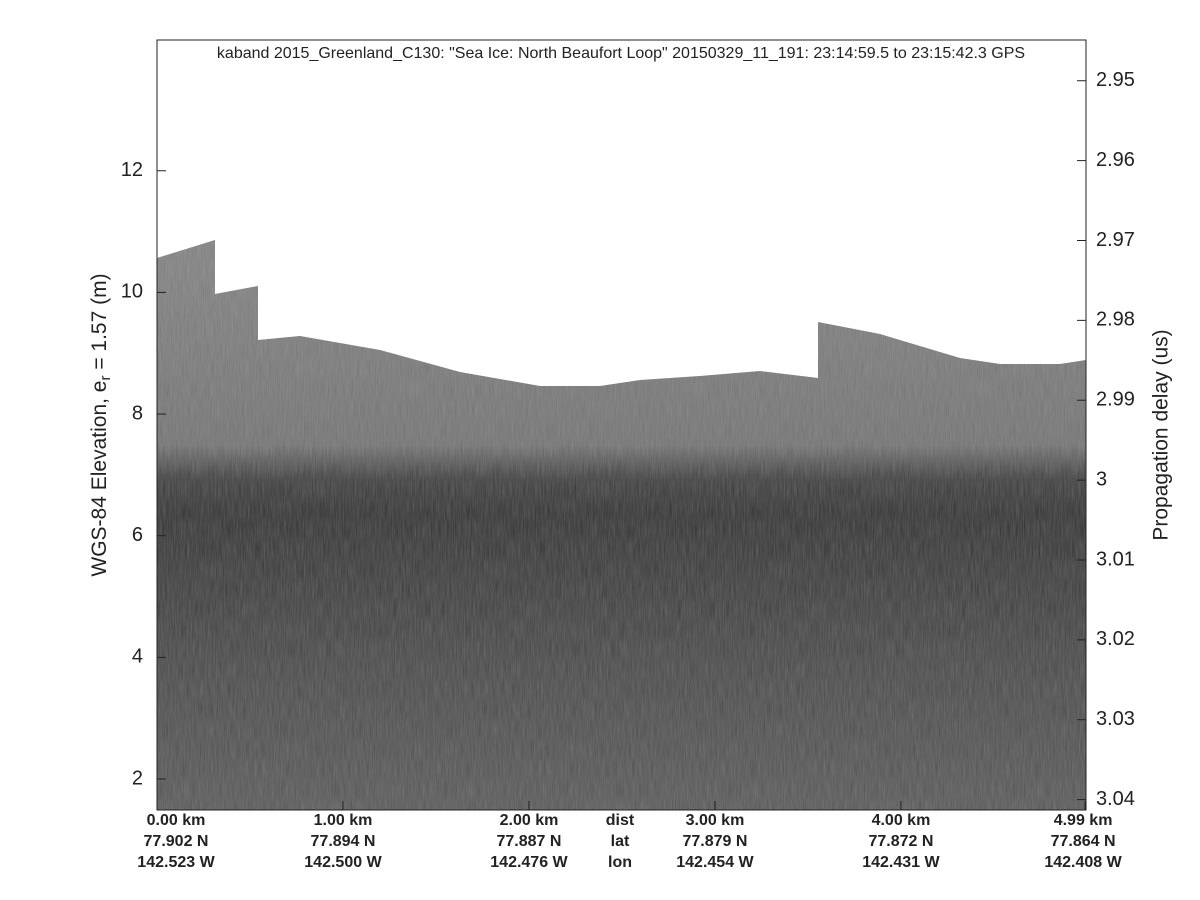  What do you see at coordinates (1083, 841) in the screenshot?
I see `lat-label: 77.864 N` at bounding box center [1083, 841].